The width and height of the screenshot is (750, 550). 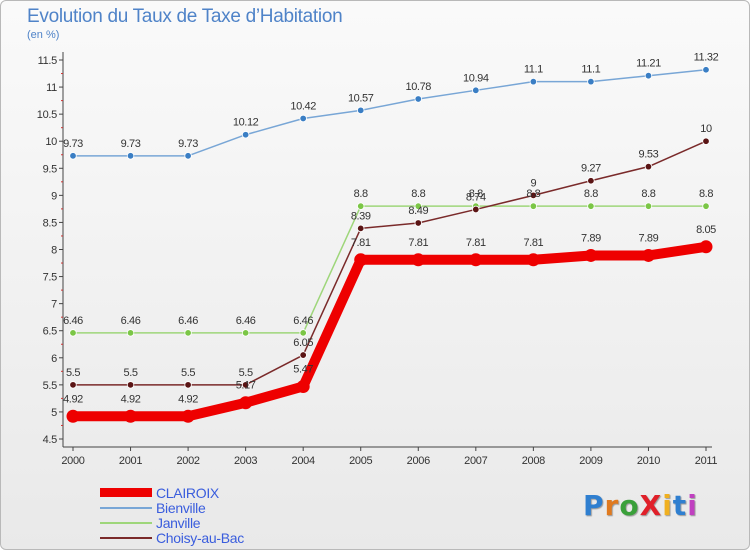 What do you see at coordinates (185, 16) in the screenshot?
I see `chart-title: Evolution du Taux de Taxe d’Habitation` at bounding box center [185, 16].